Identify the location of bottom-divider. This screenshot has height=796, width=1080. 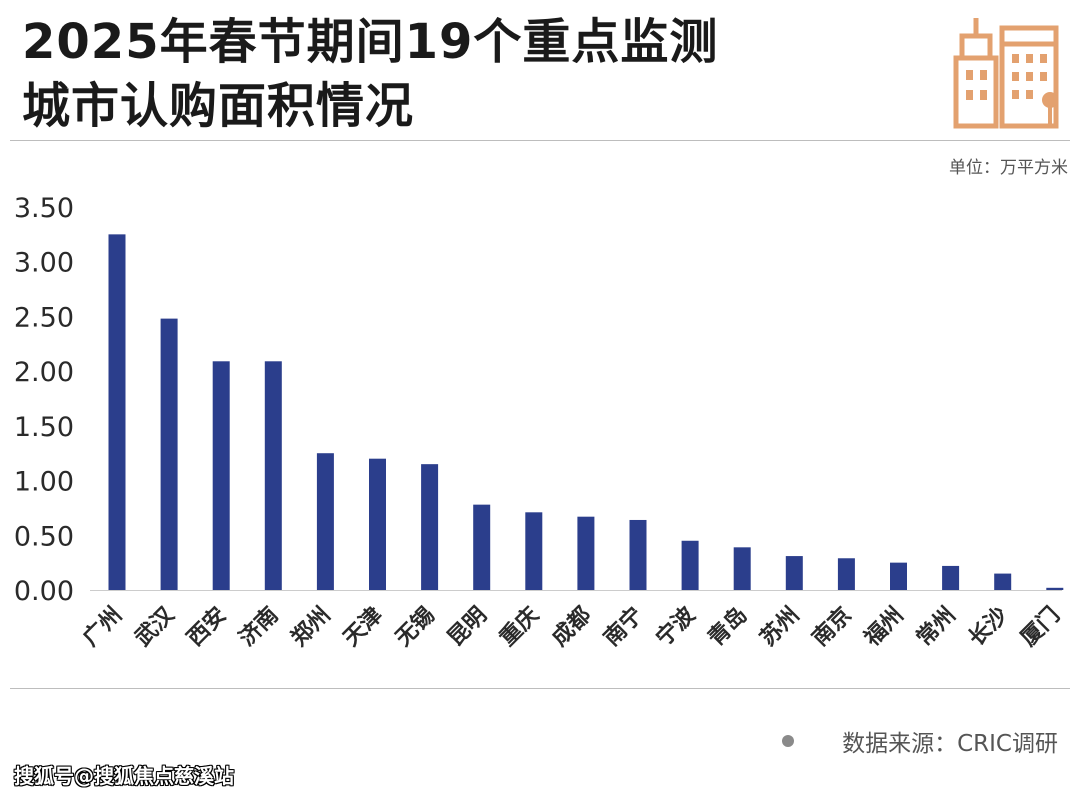
(540, 688).